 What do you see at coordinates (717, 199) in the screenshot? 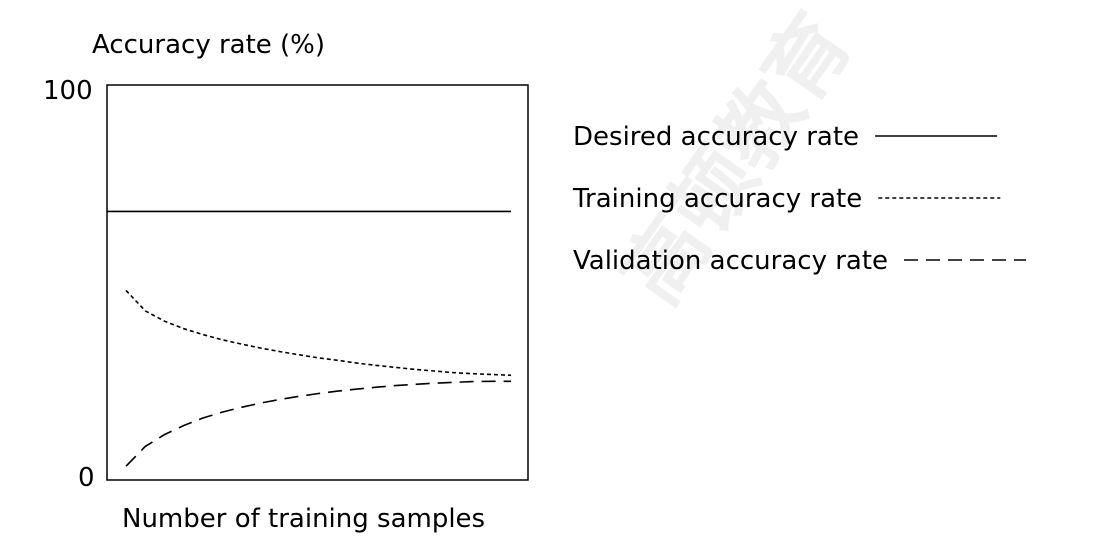
I see `legend-label-2: Training accuracy rate` at bounding box center [717, 199].